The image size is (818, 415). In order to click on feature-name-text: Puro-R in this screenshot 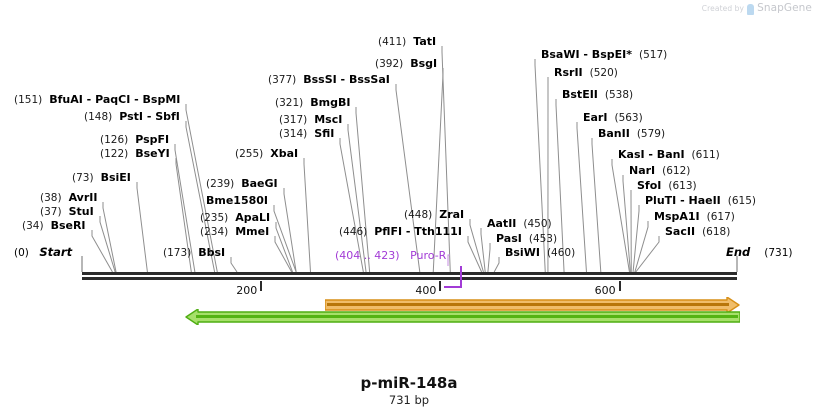, I will do `click(428, 255)`.